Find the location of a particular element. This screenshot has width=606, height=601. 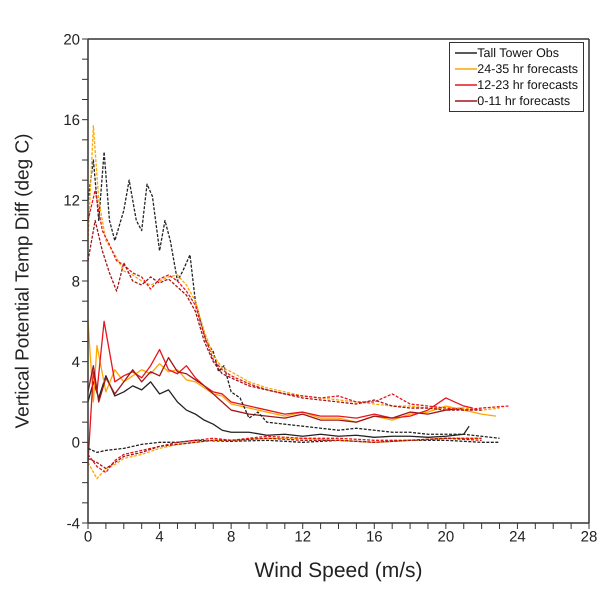

legend-label: 0-11 hr forecasts is located at coordinates (523, 101).